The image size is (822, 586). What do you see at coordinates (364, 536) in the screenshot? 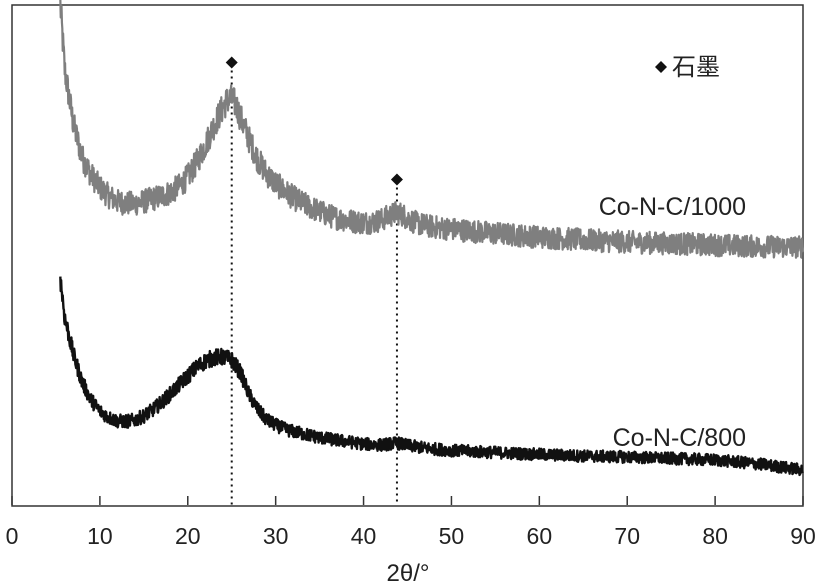
I see `x-tick-label-40: 40` at bounding box center [364, 536].